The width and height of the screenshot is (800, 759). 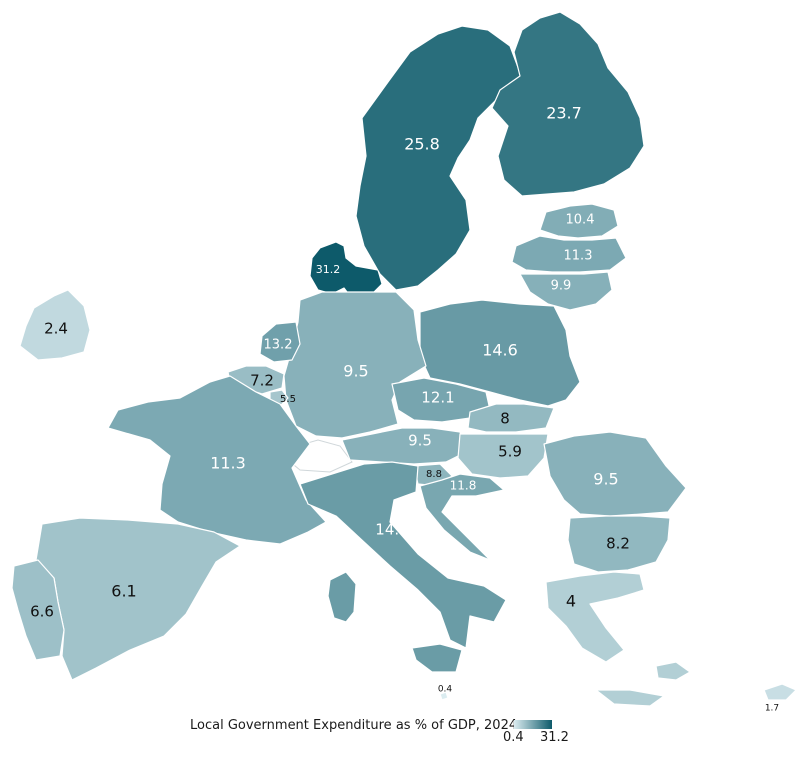 I want to click on label-es: 6.1, so click(x=123, y=591).